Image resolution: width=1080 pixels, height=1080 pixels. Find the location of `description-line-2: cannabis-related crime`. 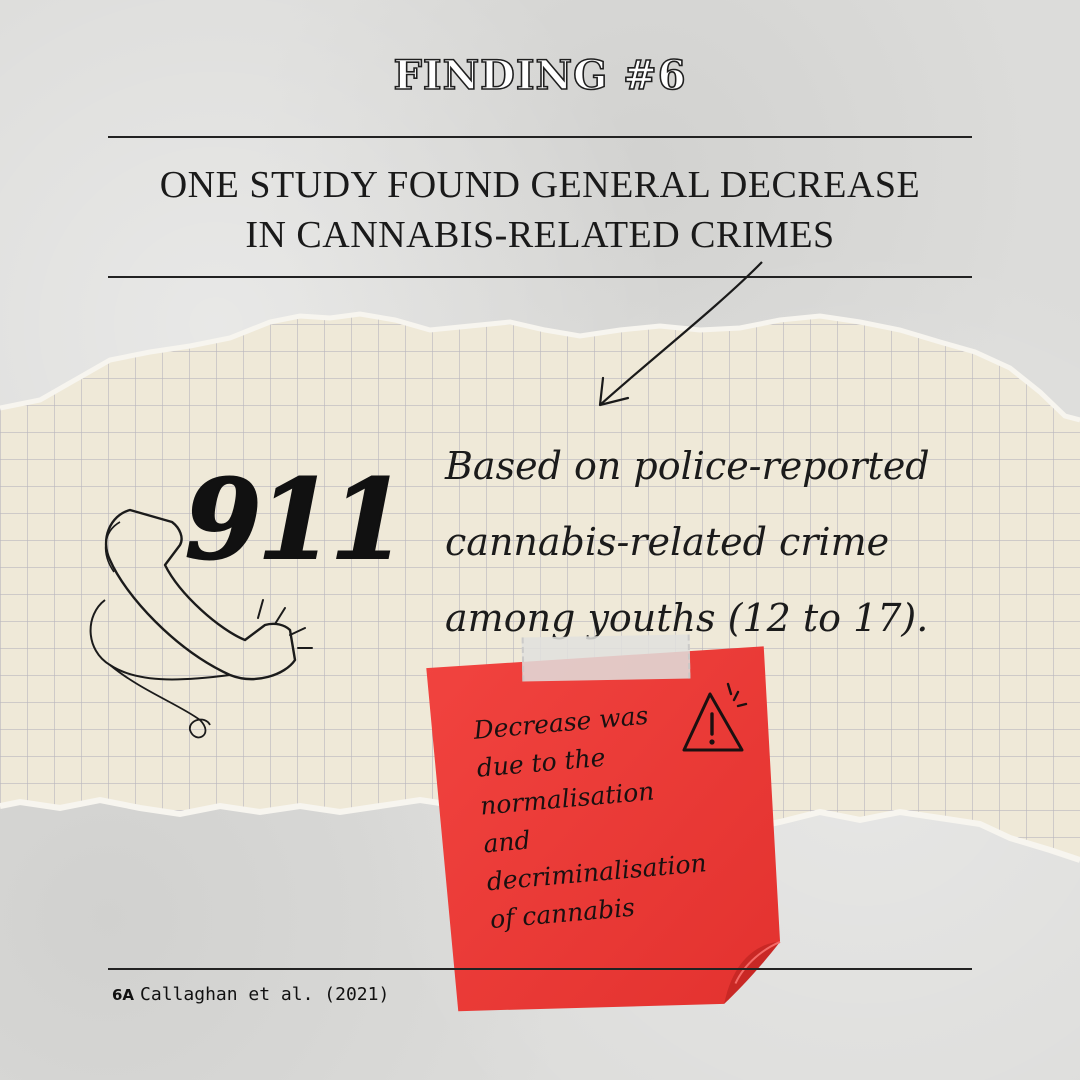

description-line-2: cannabis-related crime is located at coordinates (667, 542).